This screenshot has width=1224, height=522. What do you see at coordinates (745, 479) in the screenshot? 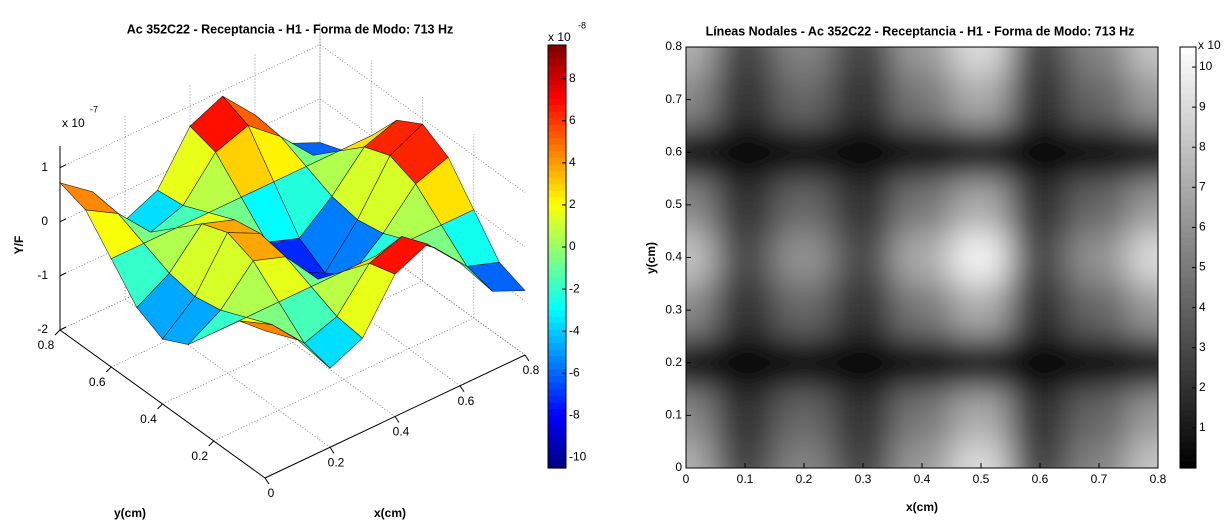
I see `x-tick-label: 0.1` at bounding box center [745, 479].